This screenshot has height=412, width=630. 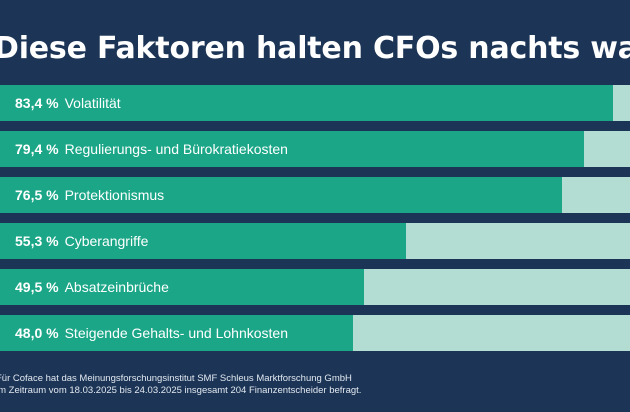 I want to click on bar-row: 83,4 % Volatilität, so click(x=315, y=103).